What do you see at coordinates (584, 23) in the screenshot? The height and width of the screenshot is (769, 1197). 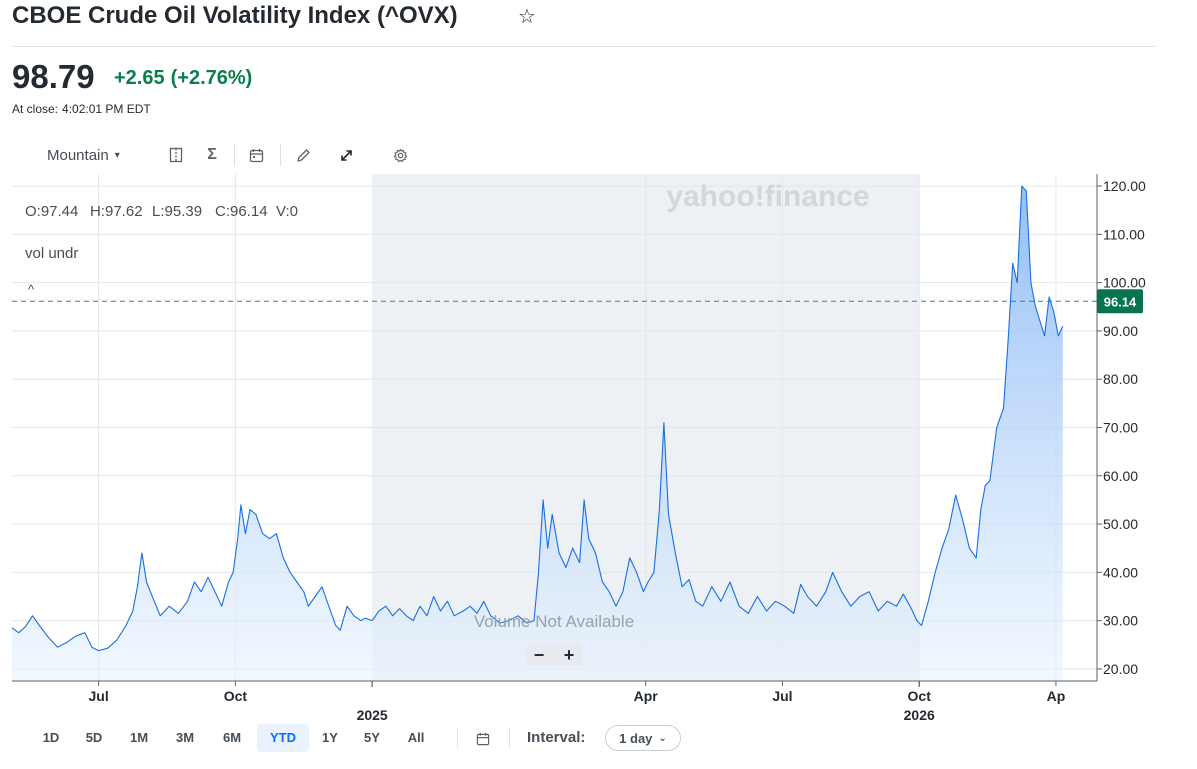 I see `quote-header: CBOE Crude Oil Volatility Index (^OVX) ☆` at bounding box center [584, 23].